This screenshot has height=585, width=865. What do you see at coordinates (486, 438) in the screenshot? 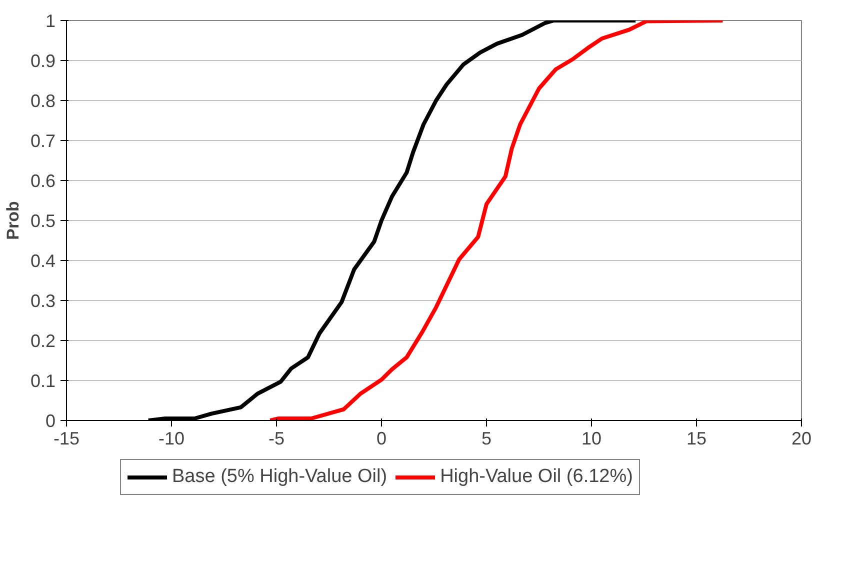
I see `x-tick-label: 5` at bounding box center [486, 438].